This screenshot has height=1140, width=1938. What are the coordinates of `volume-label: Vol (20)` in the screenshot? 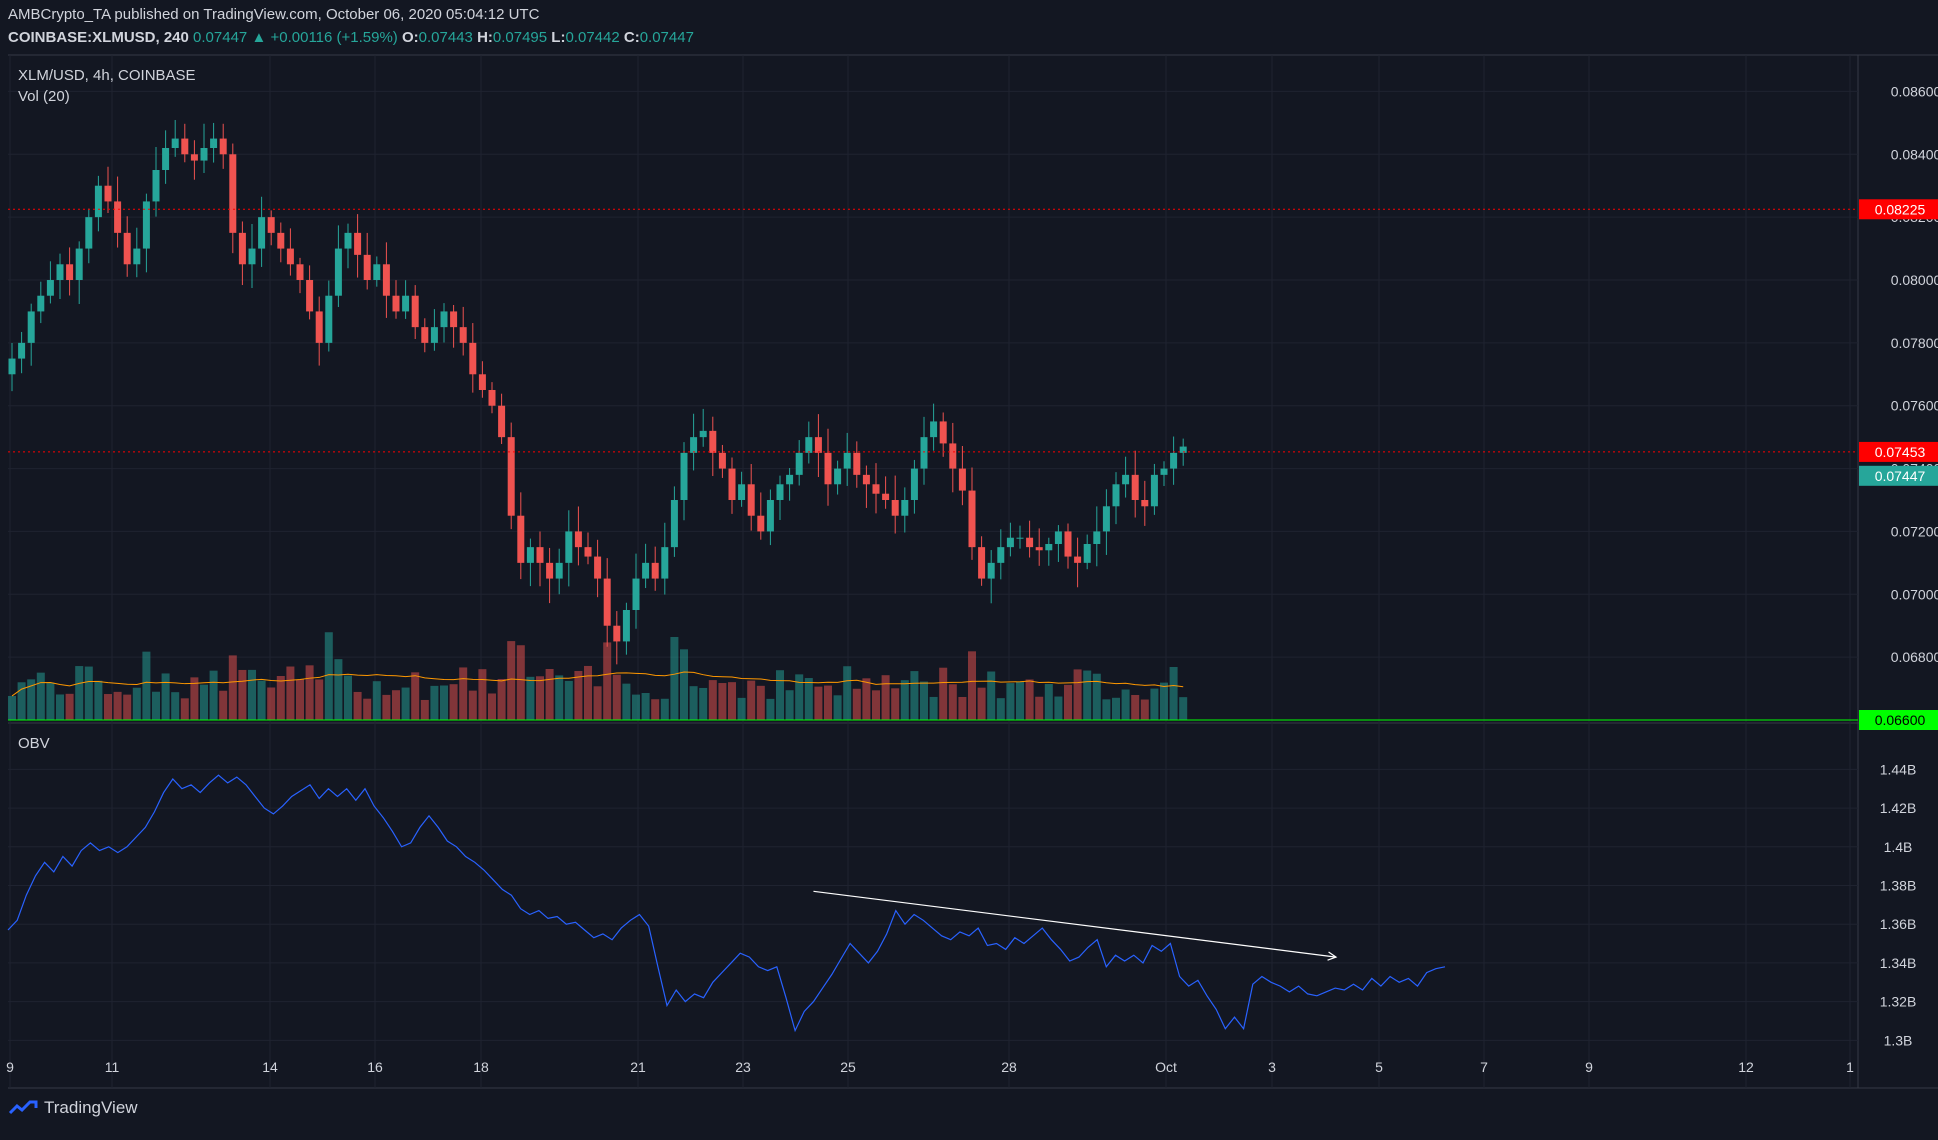 It's located at (44, 96).